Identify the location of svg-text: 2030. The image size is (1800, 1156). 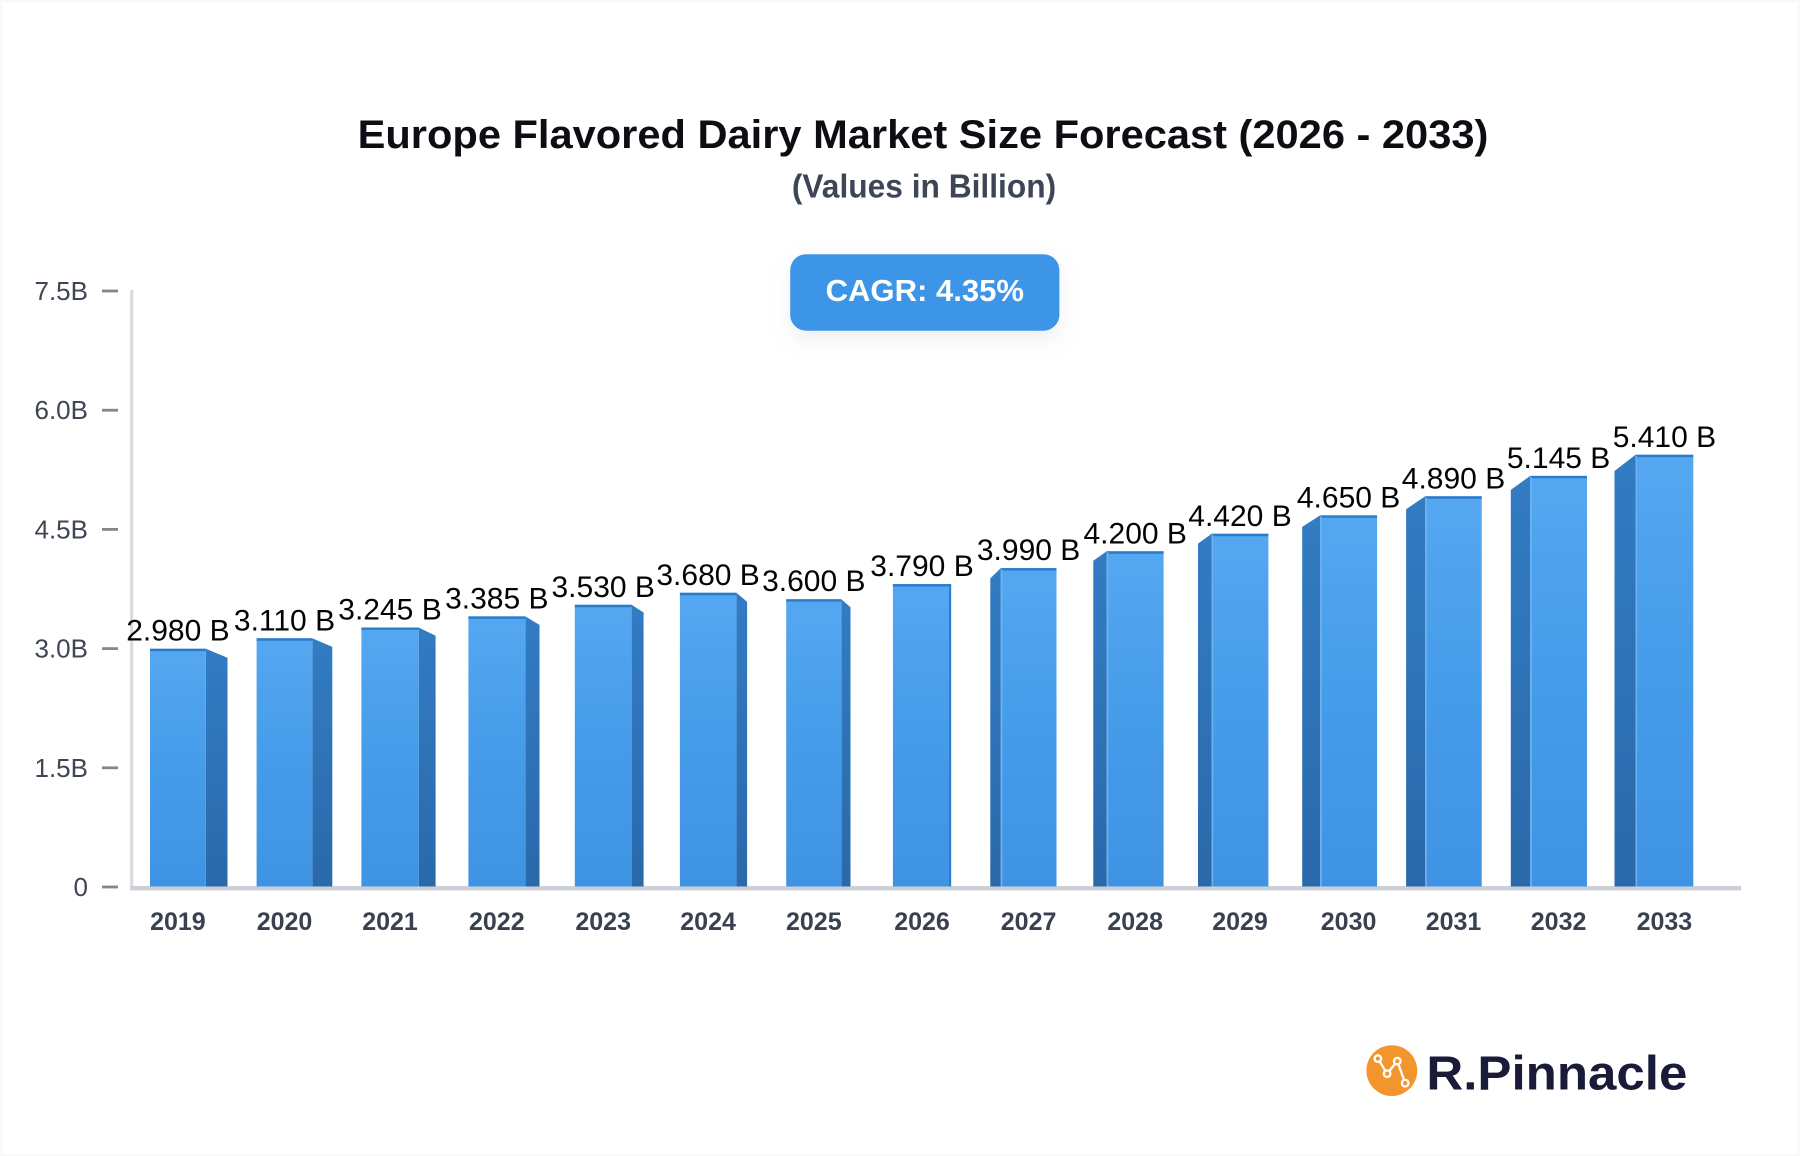
(1349, 922).